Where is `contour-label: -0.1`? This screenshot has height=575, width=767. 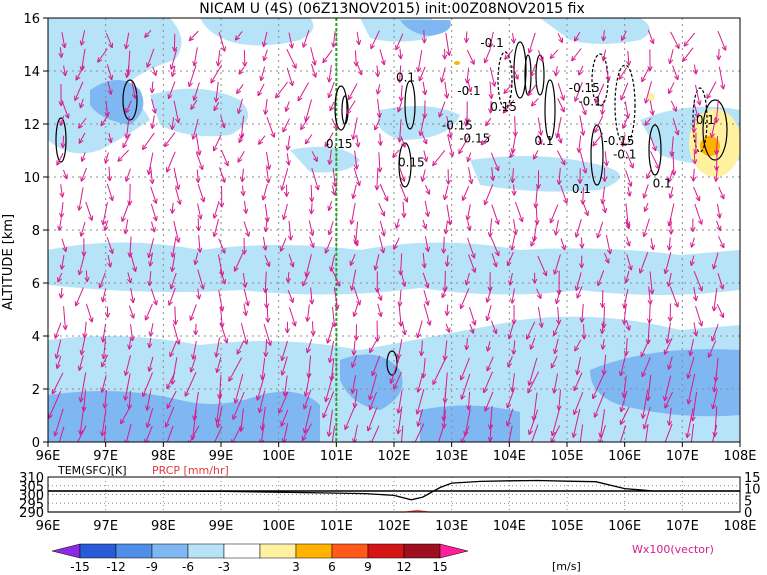 contour-label: -0.1 is located at coordinates (589, 101).